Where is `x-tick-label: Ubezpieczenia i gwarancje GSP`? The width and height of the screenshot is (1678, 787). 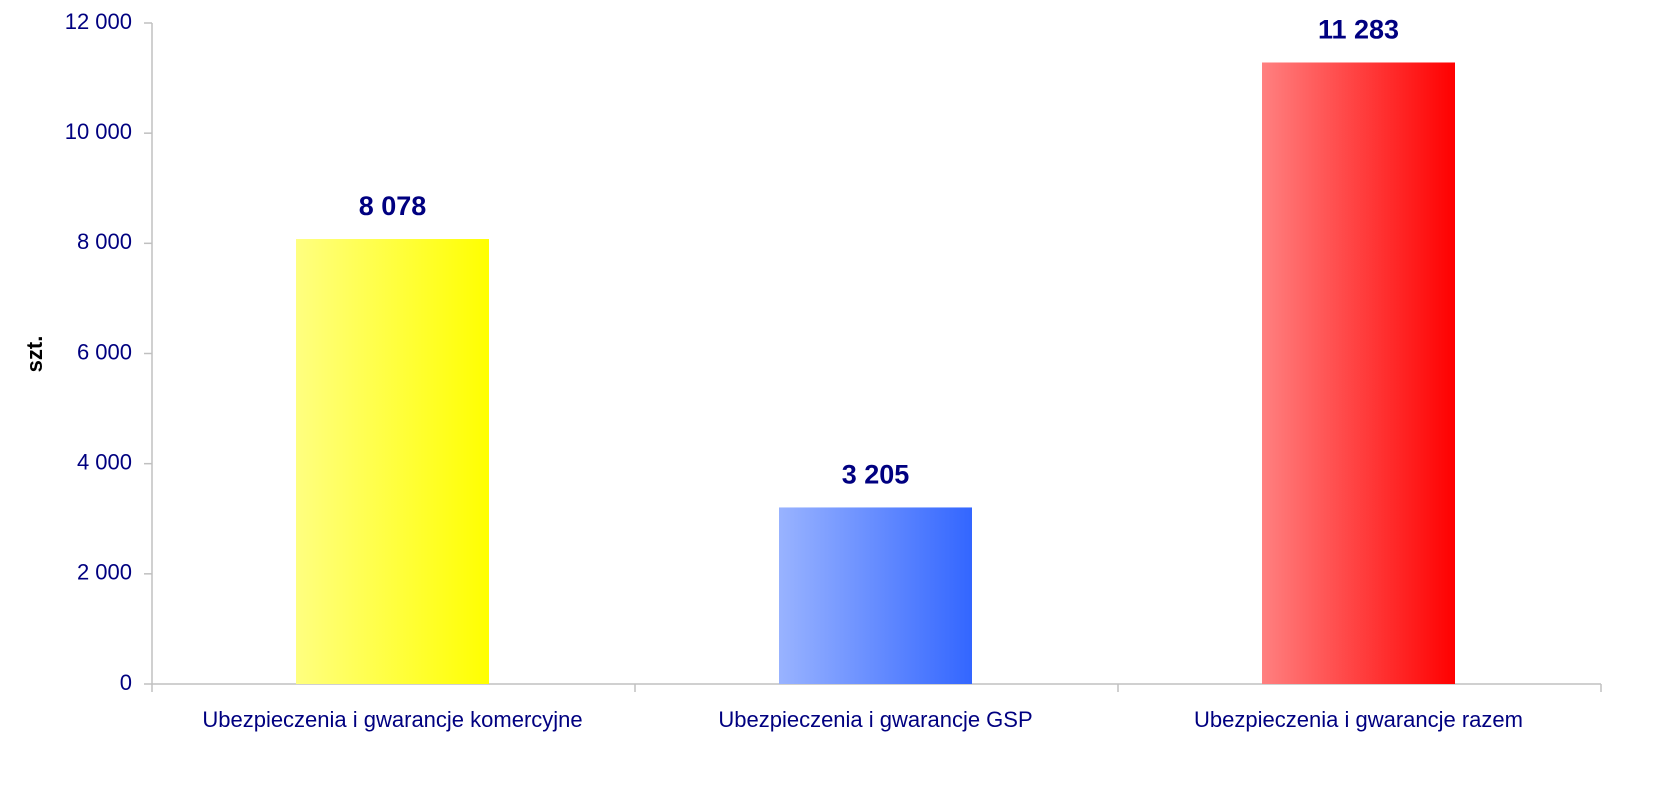
x-tick-label: Ubezpieczenia i gwarancje GSP is located at coordinates (875, 719).